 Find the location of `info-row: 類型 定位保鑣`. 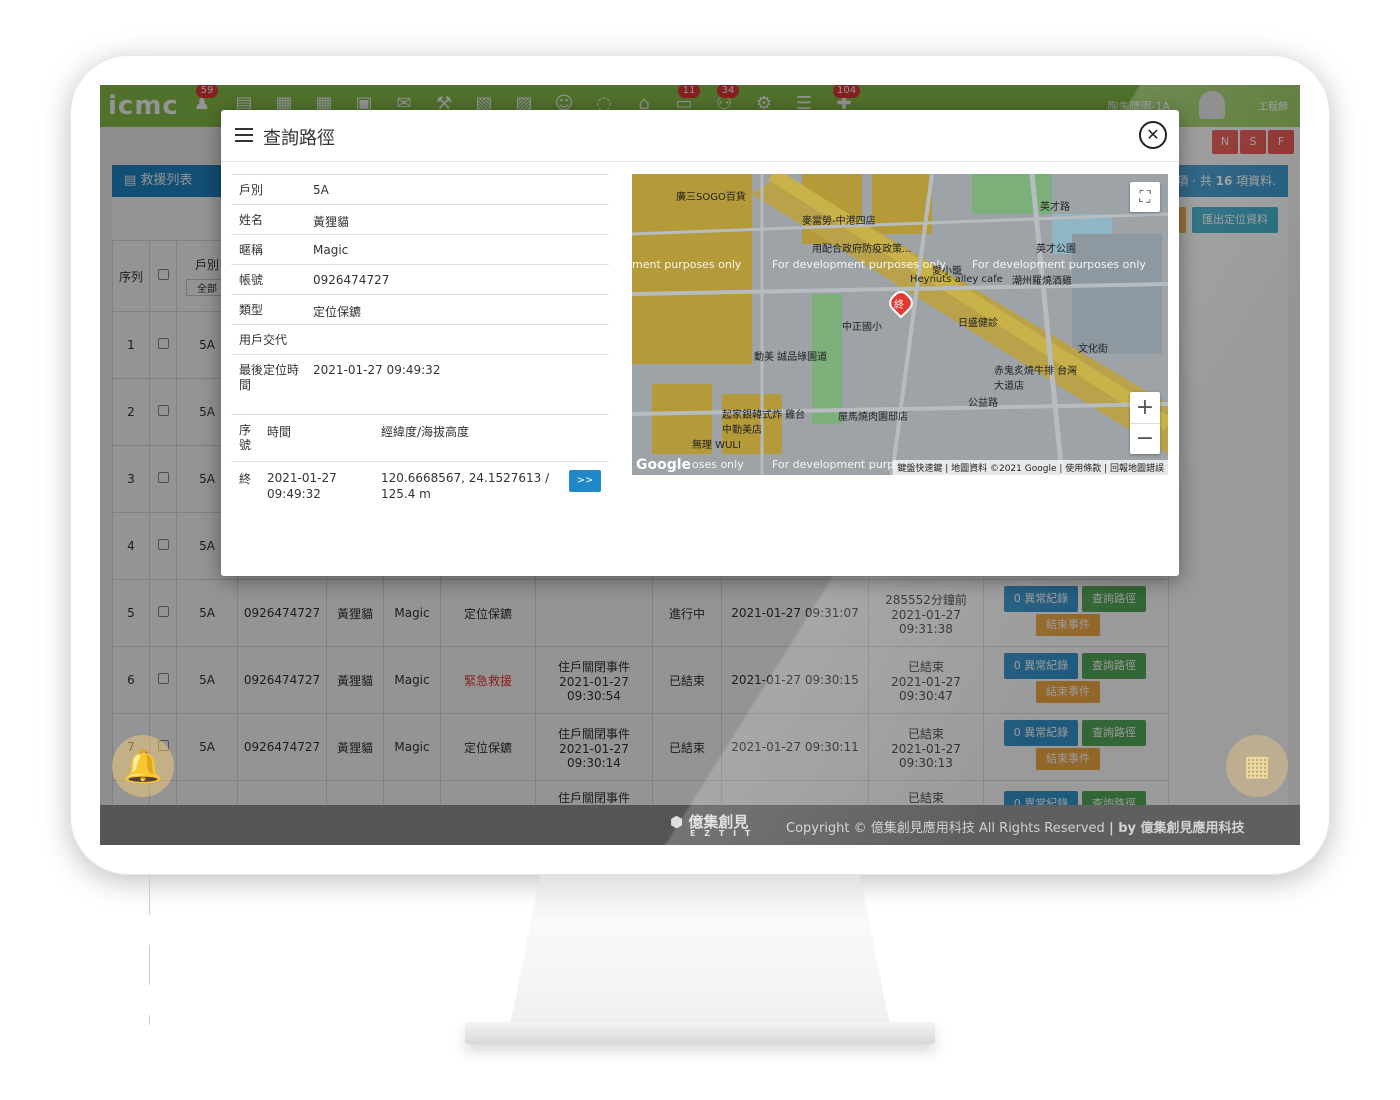

info-row: 類型 定位保鑣 is located at coordinates (420, 309).